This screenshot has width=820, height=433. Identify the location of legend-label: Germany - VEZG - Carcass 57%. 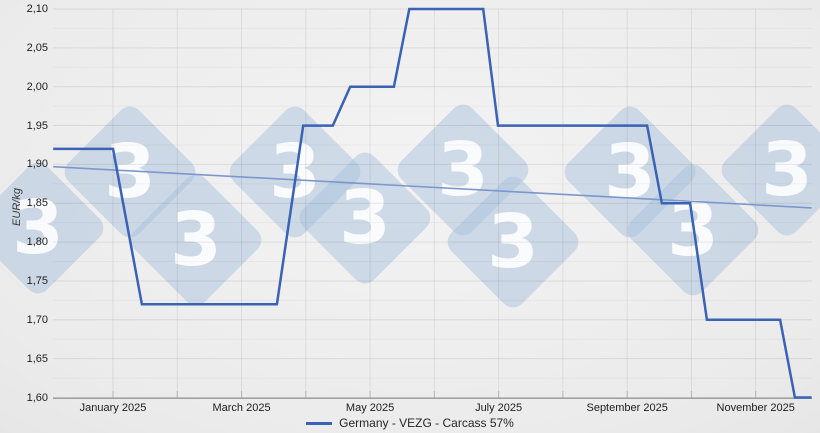
(426, 423).